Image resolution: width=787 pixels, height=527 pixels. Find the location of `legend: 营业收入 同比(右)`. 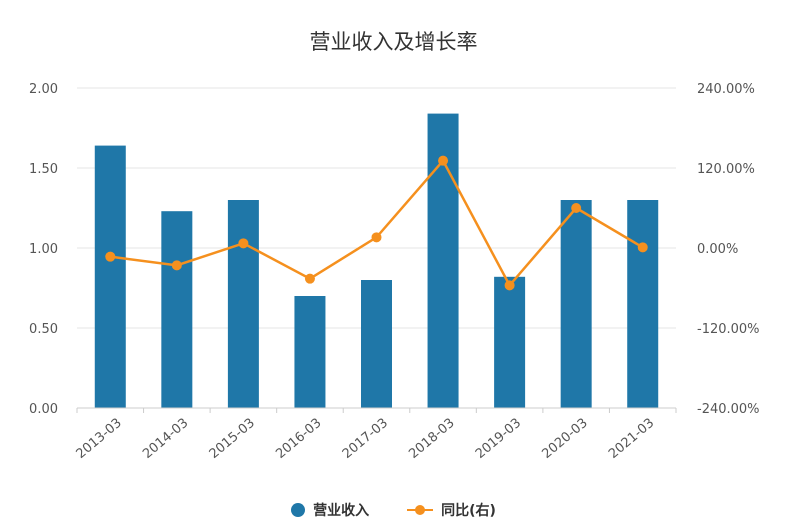

legend: 营业收入 同比(右) is located at coordinates (393, 510).